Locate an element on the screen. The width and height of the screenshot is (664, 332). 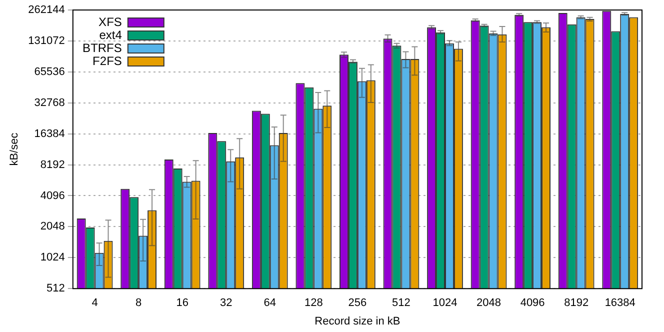
x-tick-label: 4 is located at coordinates (95, 303).